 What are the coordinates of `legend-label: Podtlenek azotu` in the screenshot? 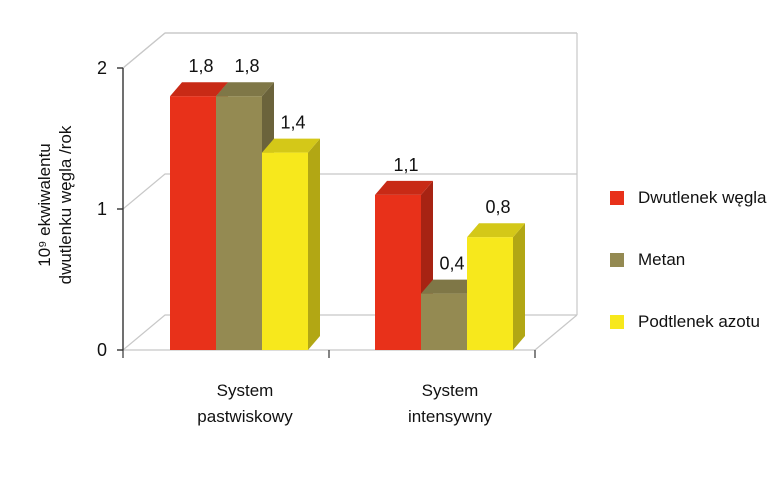 It's located at (699, 321).